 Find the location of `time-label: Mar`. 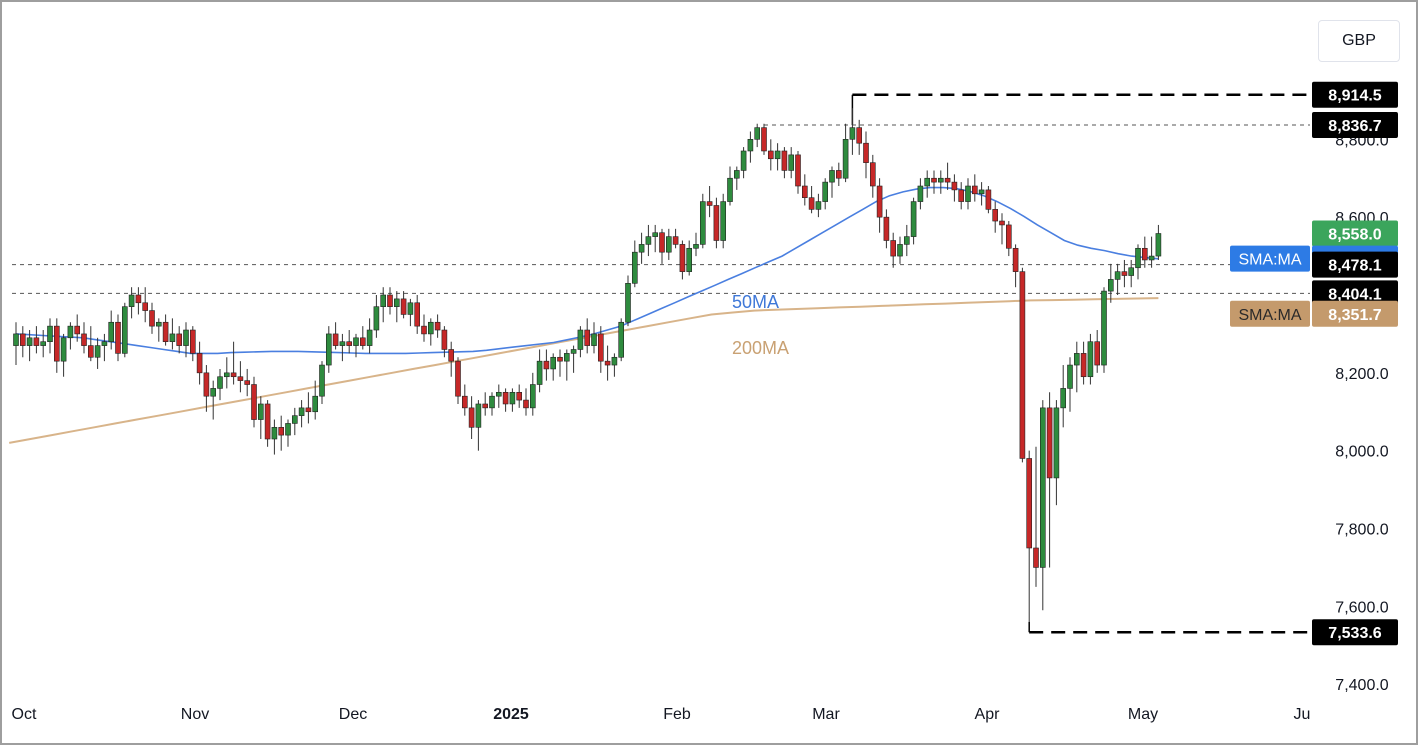

time-label: Mar is located at coordinates (826, 714).